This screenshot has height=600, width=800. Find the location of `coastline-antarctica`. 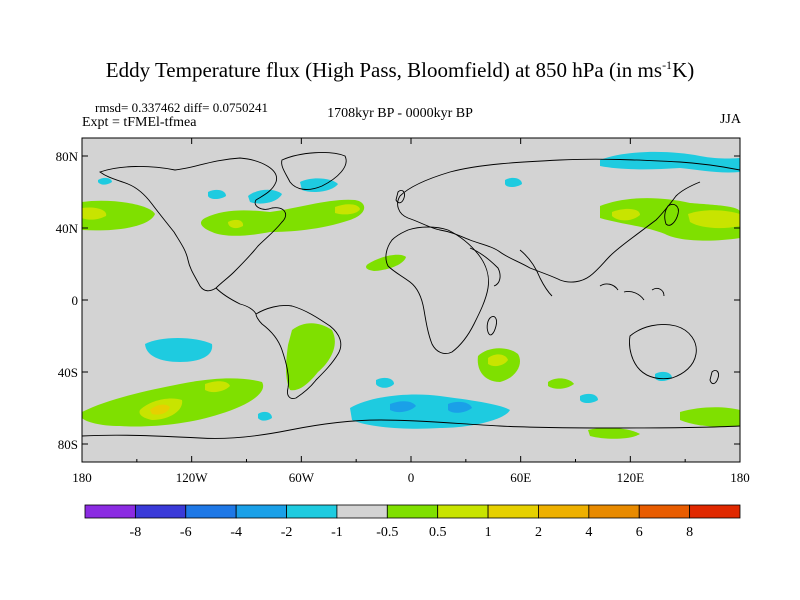

coastline-antarctica is located at coordinates (411, 429).